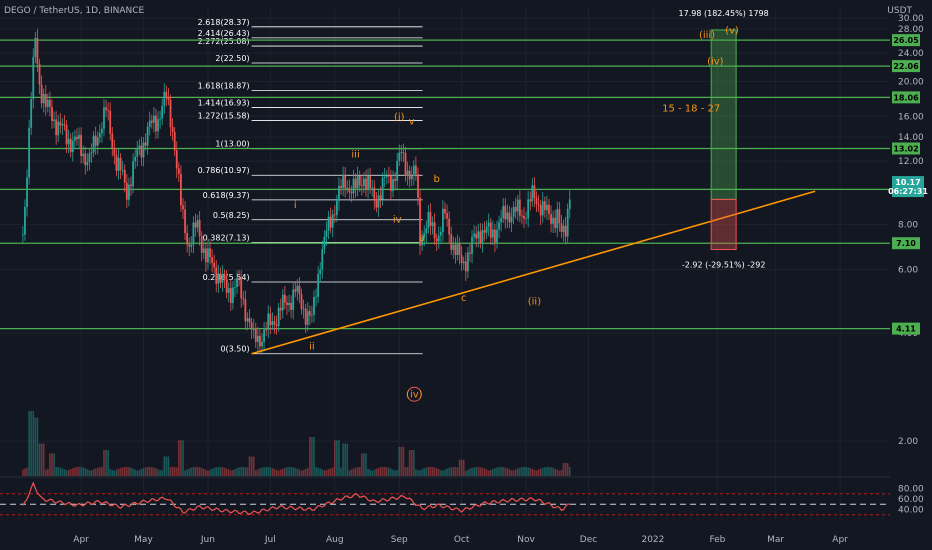 The image size is (932, 550). What do you see at coordinates (335, 540) in the screenshot?
I see `time-tick: Aug` at bounding box center [335, 540].